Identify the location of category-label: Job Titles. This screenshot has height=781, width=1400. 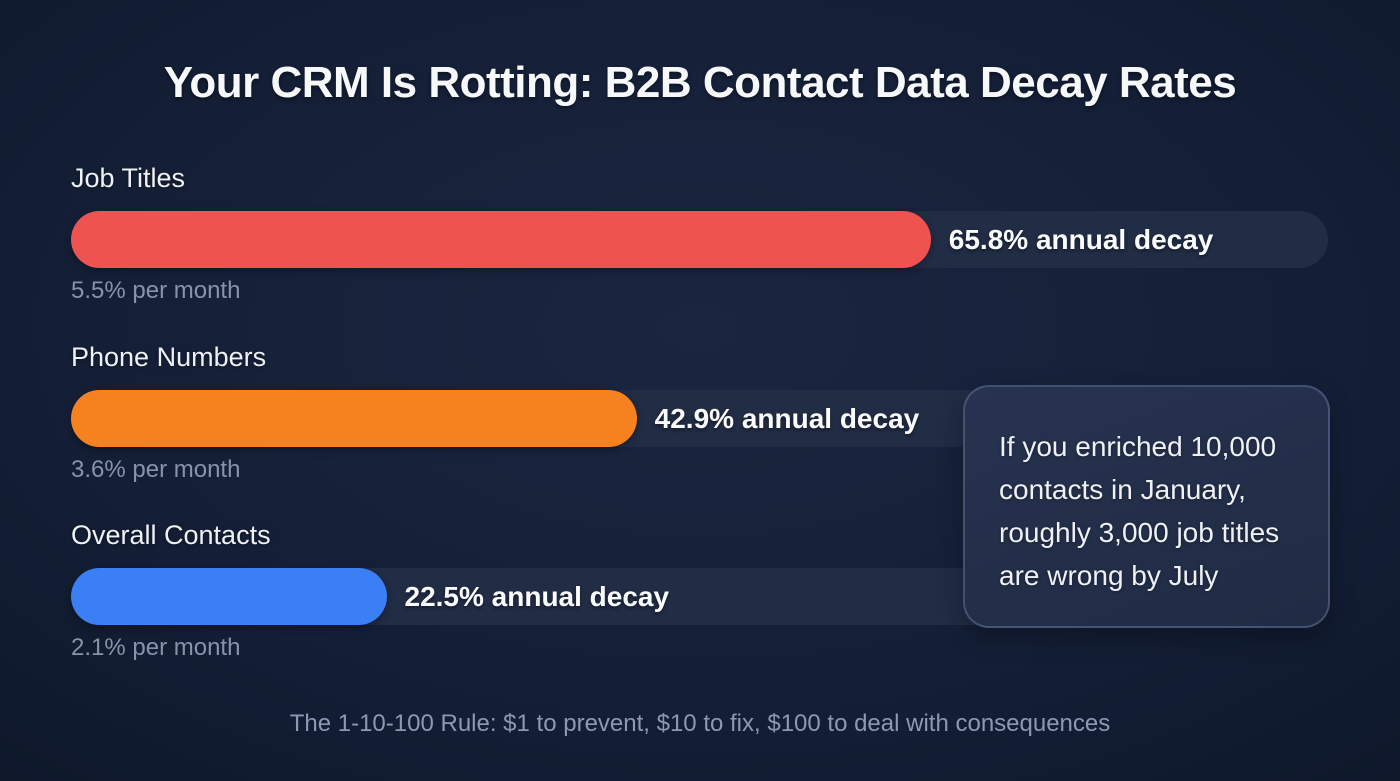
(128, 178).